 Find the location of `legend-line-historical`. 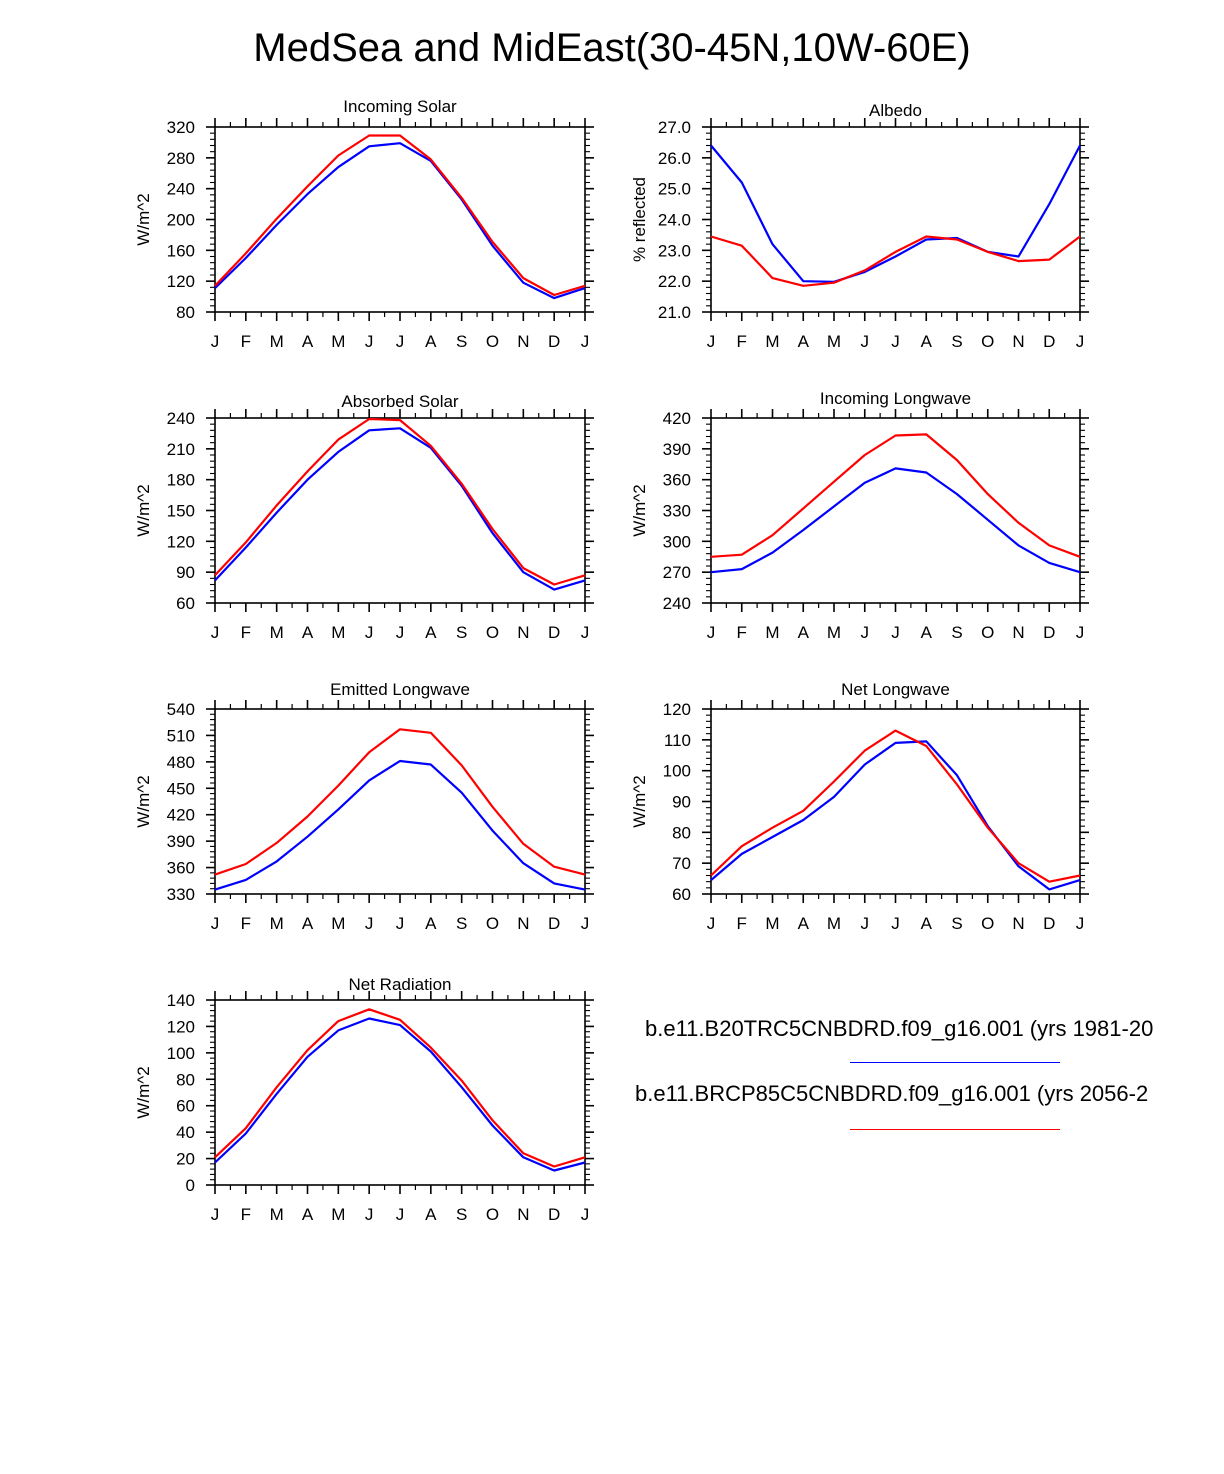

legend-line-historical is located at coordinates (955, 1062).